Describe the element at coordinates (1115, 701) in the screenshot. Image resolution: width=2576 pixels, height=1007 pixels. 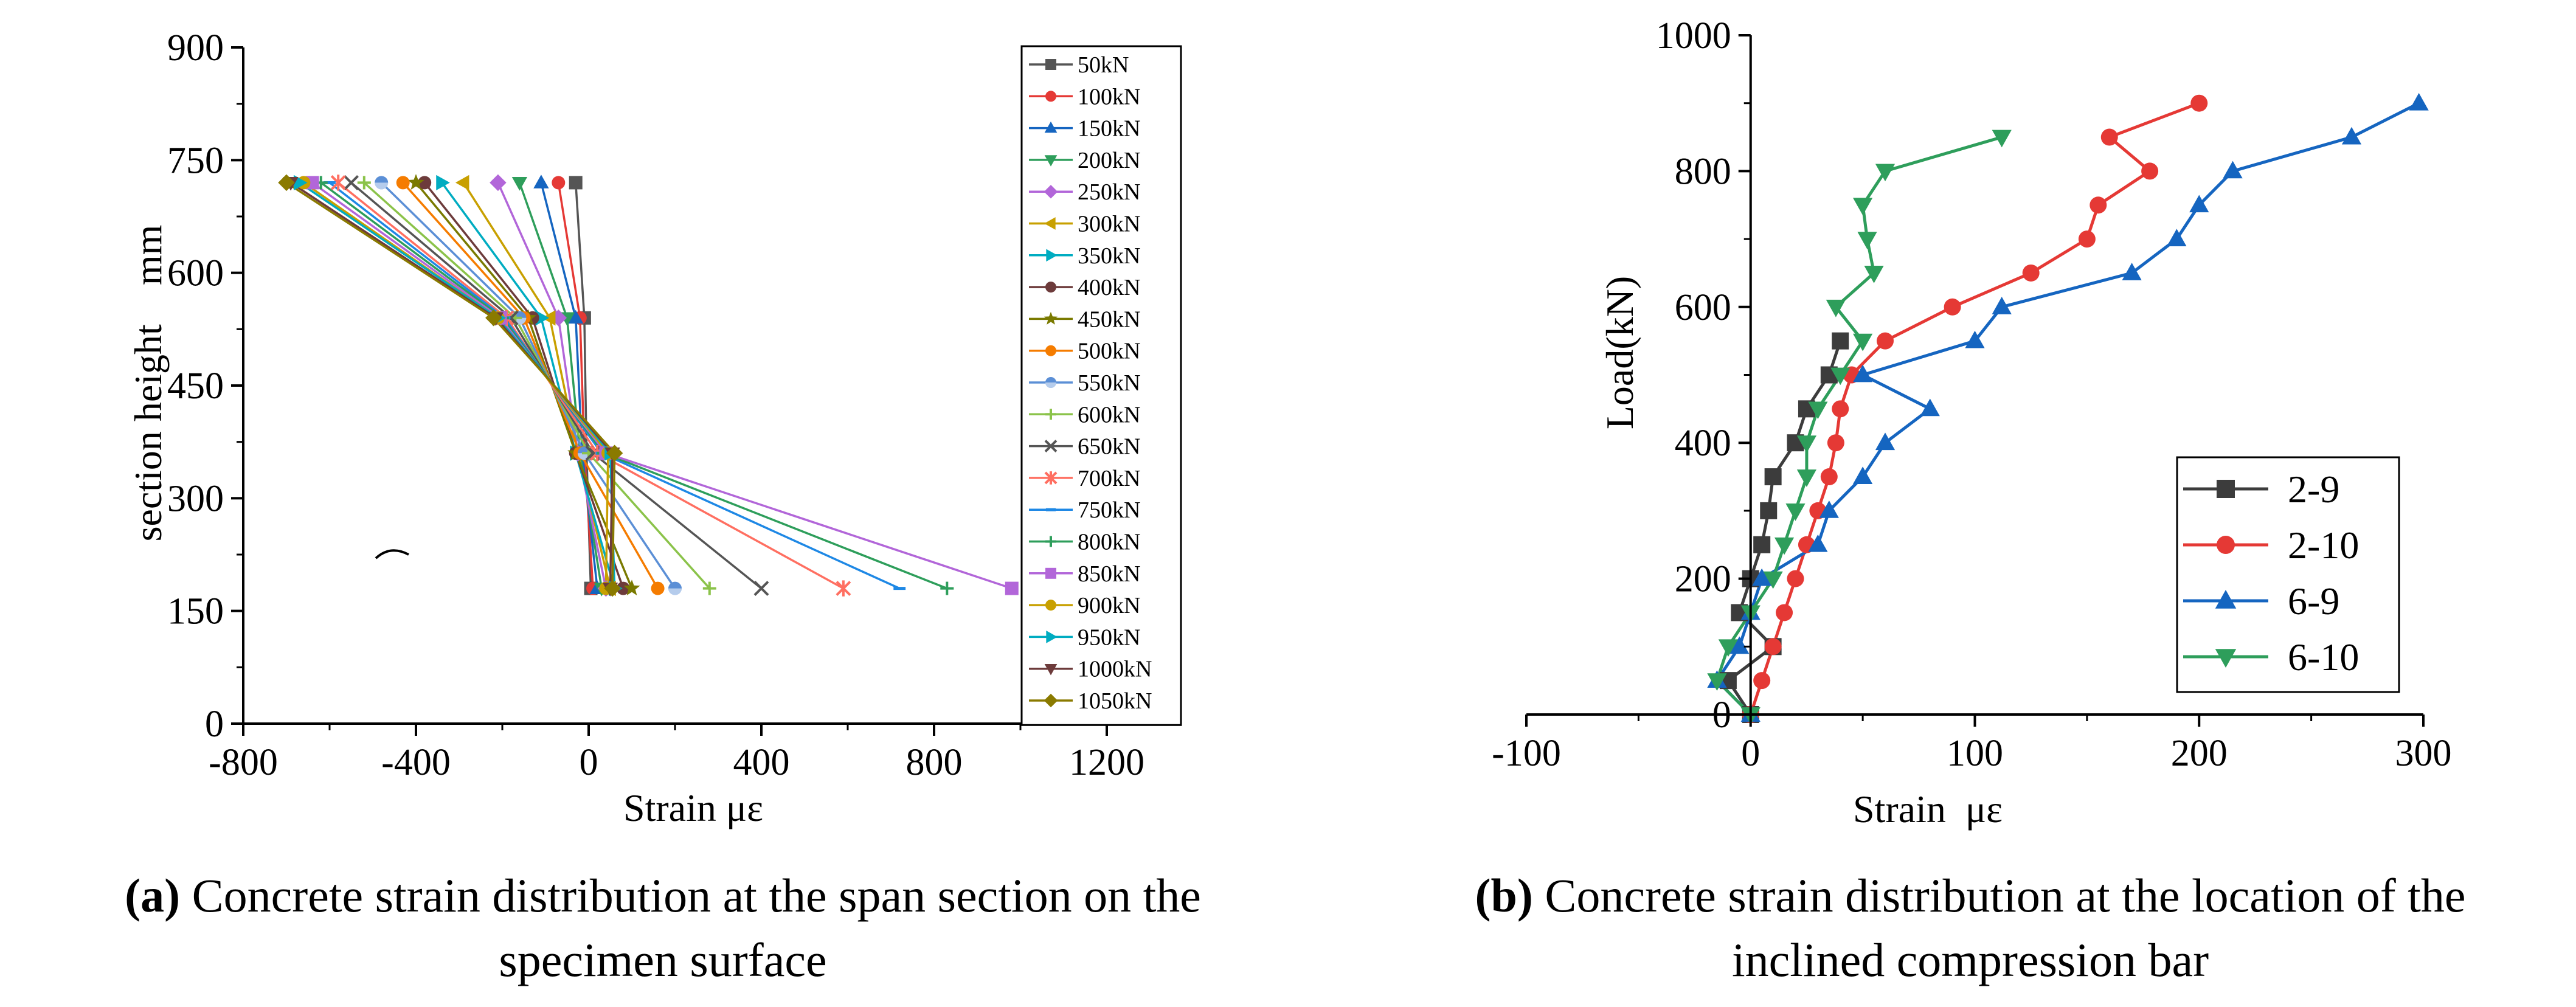
I see `chart-a-legend-label: 1050kN` at that location.